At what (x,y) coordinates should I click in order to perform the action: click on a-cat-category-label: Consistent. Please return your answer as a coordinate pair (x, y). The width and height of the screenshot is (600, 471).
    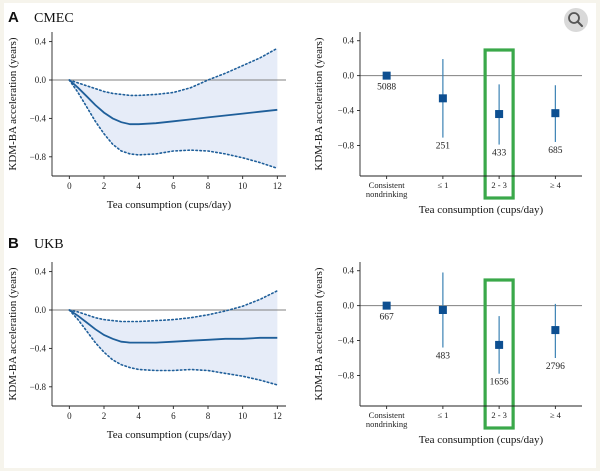
    Looking at the image, I should click on (387, 185).